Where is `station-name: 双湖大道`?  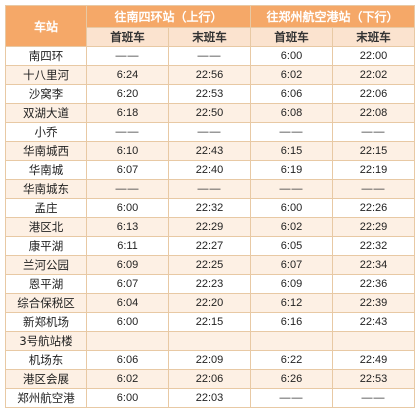
station-name: 双湖大道 is located at coordinates (46, 113).